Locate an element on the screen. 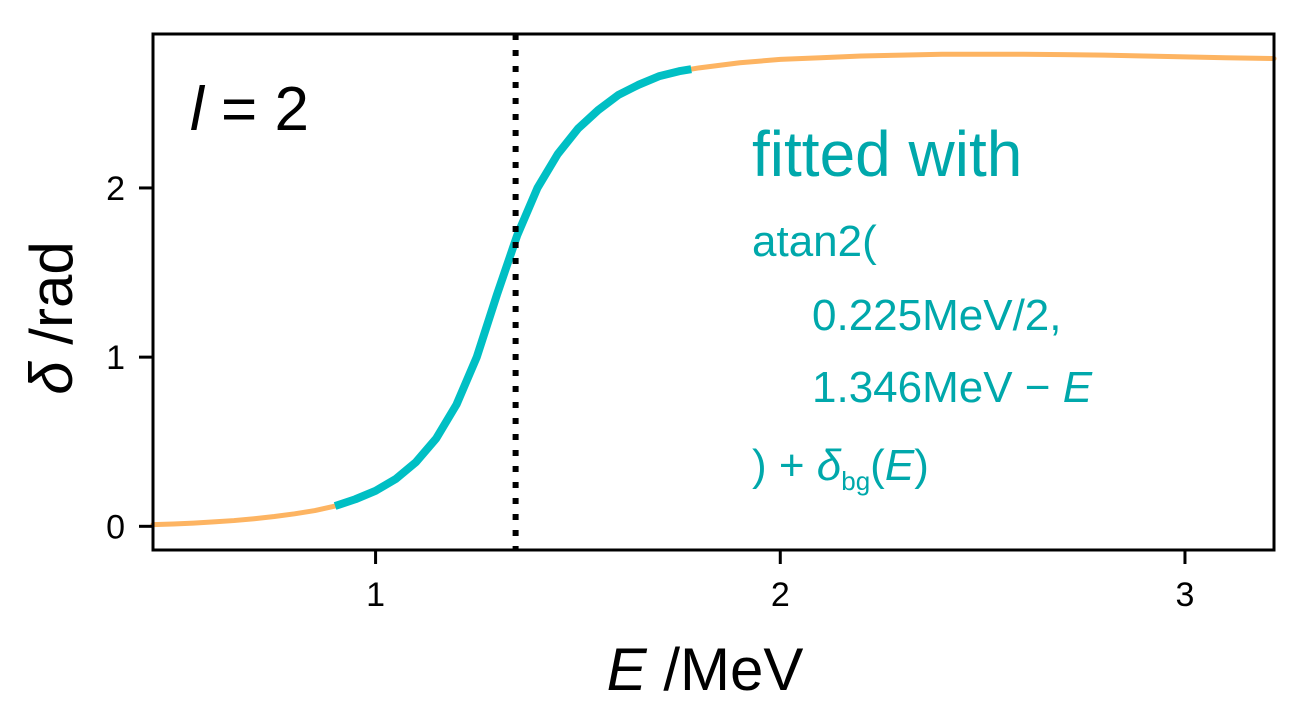 The width and height of the screenshot is (1304, 709). y-axis-unit: /rad is located at coordinates (51, 301).